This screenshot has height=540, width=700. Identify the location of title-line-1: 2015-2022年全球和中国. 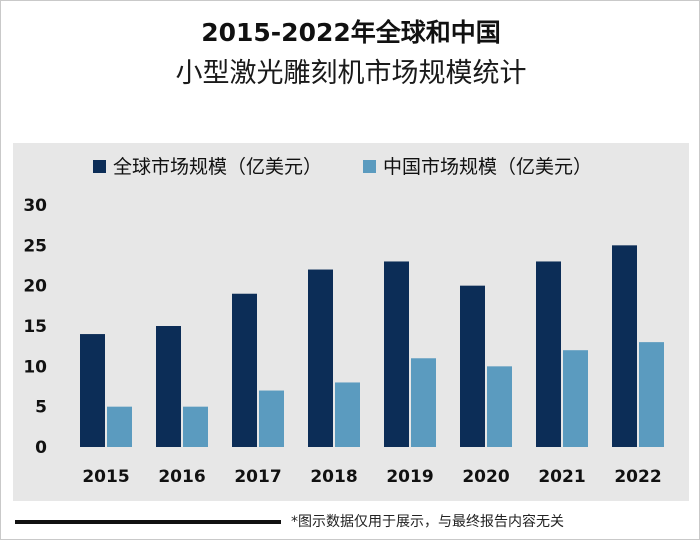
(351, 32).